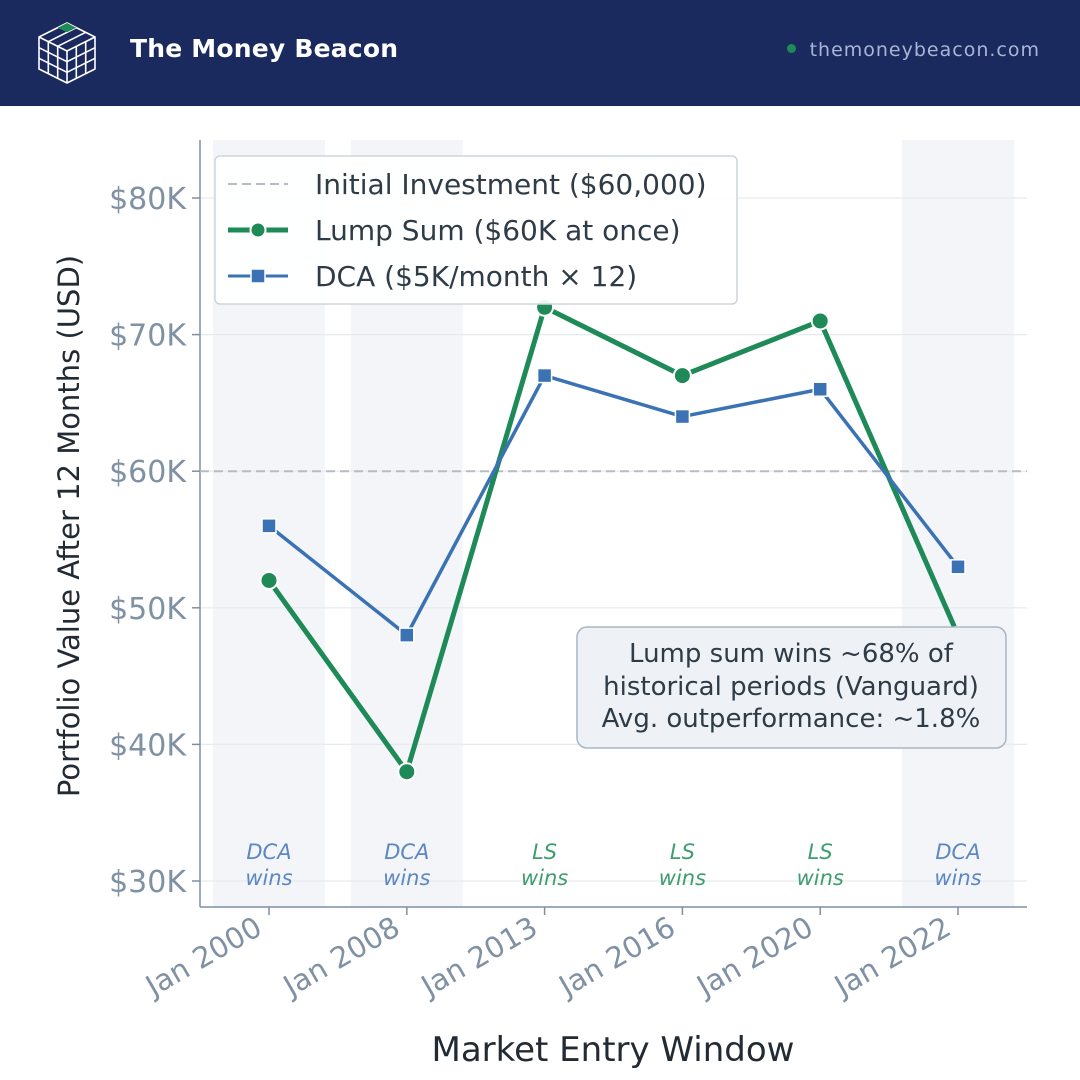 The image size is (1080, 1080). I want to click on legend-dca-label: DCA ($5K/month × 12), so click(476, 276).